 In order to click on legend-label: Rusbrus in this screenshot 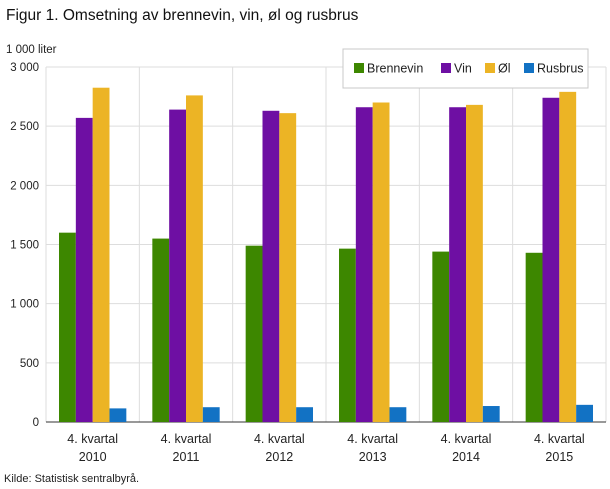, I will do `click(560, 69)`.